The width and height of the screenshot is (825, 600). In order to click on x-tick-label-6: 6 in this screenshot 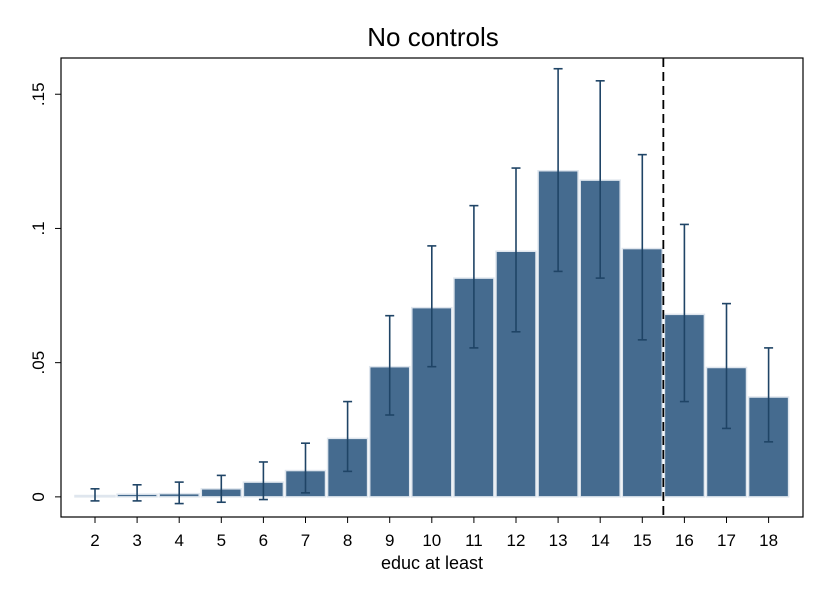, I will do `click(263, 540)`.